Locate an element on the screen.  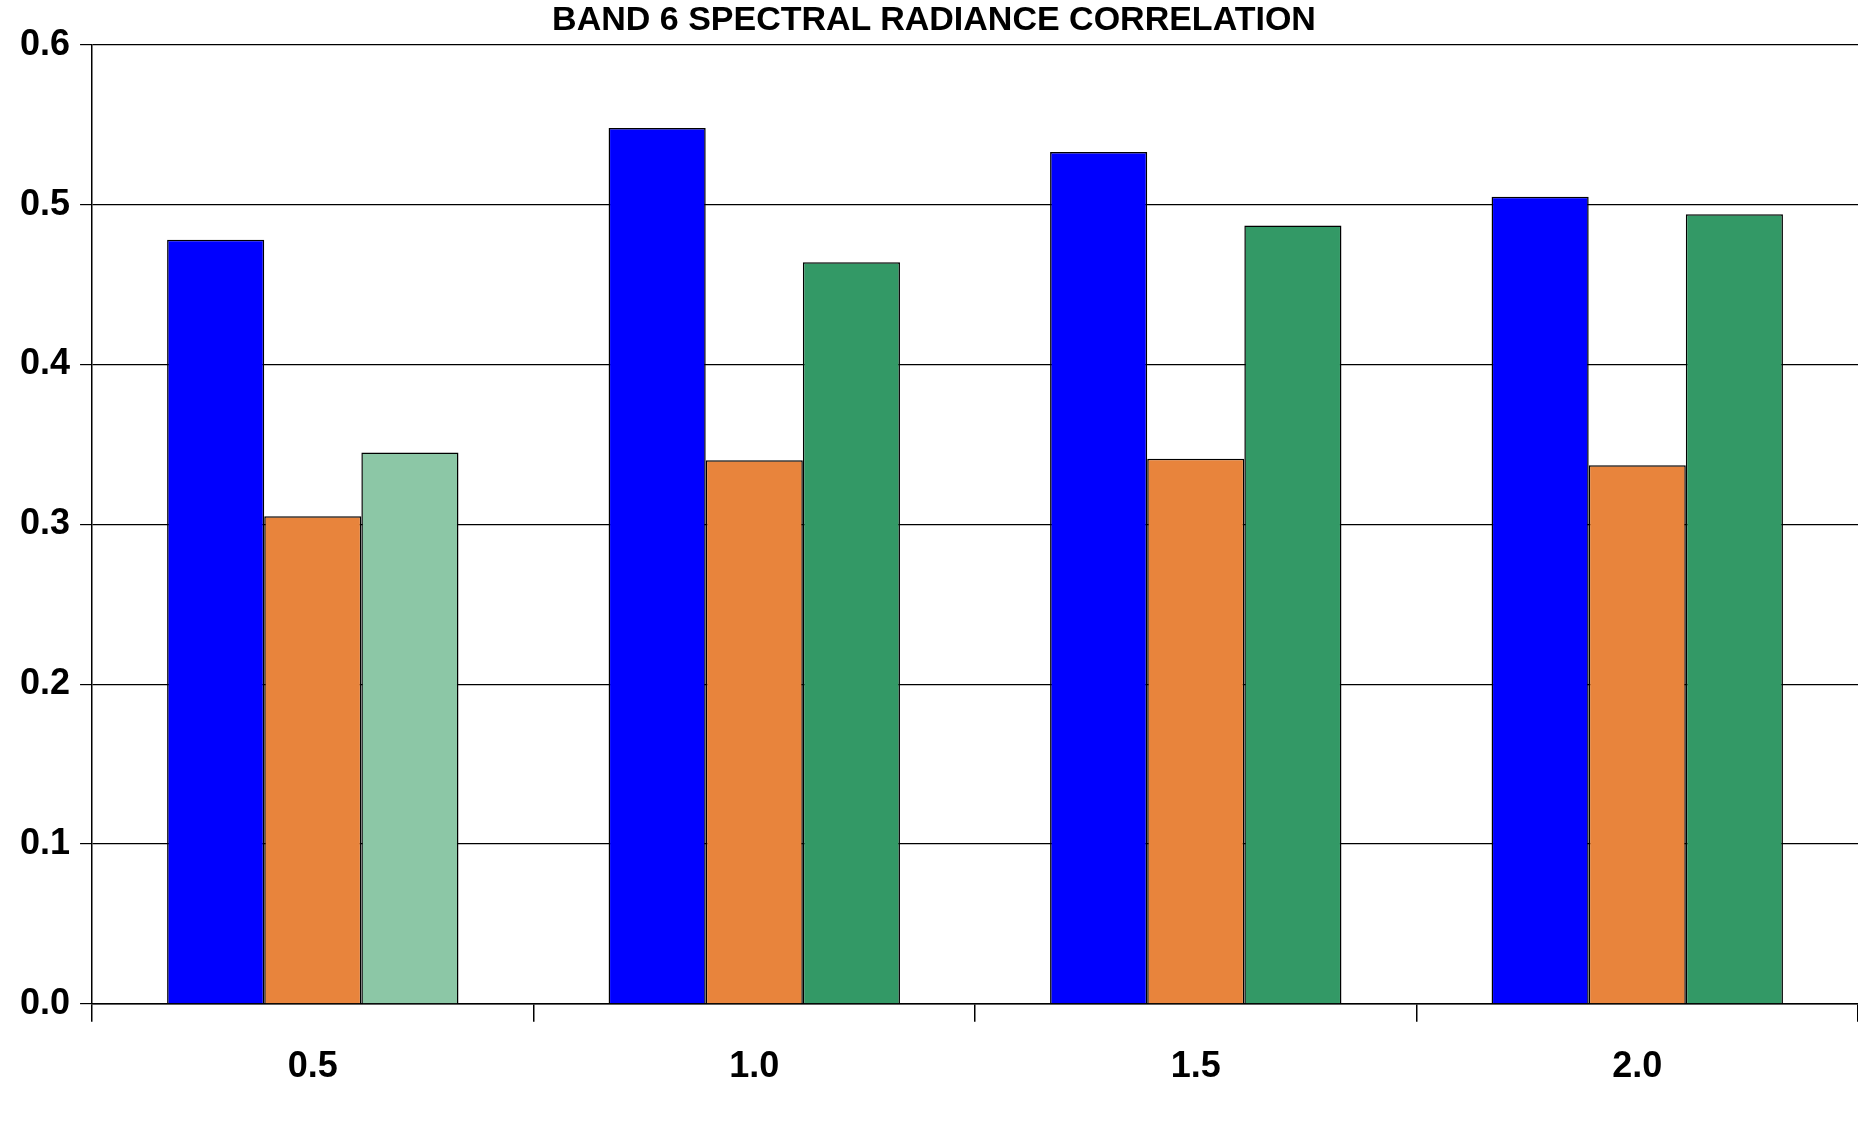
x-tick-label: 1.0 is located at coordinates (754, 1065).